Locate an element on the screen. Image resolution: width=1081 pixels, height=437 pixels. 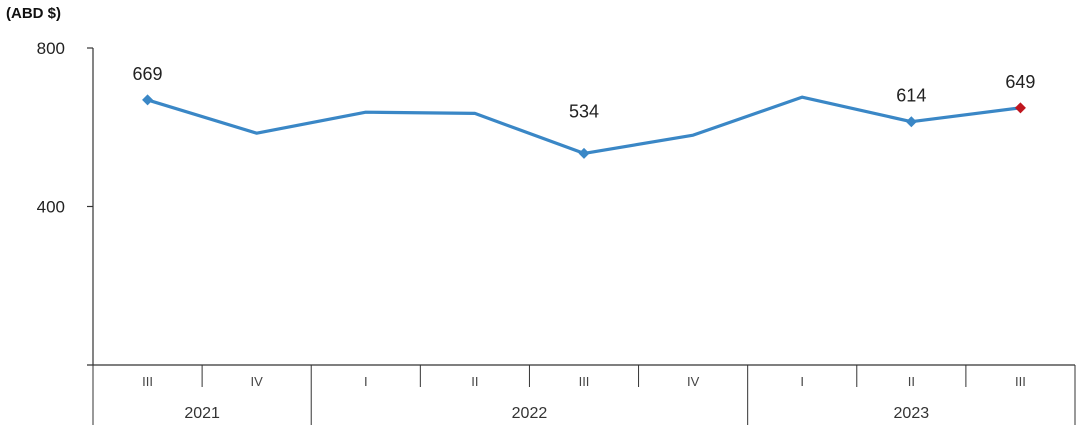
year-label: 2022 is located at coordinates (530, 413).